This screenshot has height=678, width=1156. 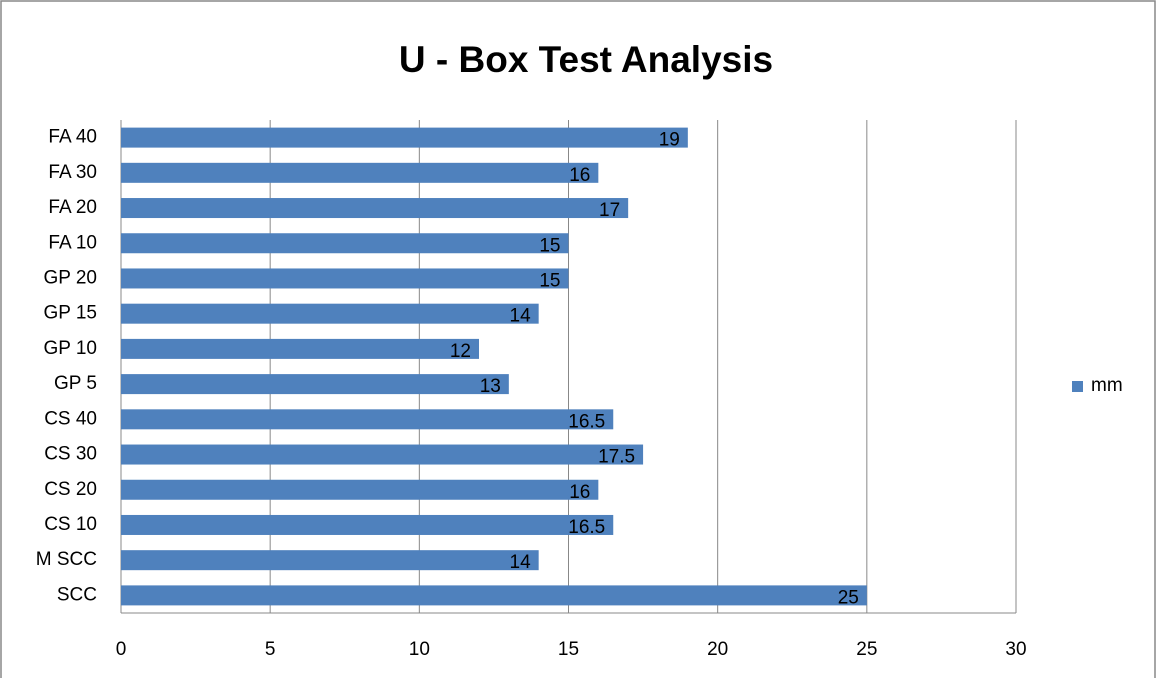 What do you see at coordinates (77, 594) in the screenshot?
I see `y-tick-label: SCC` at bounding box center [77, 594].